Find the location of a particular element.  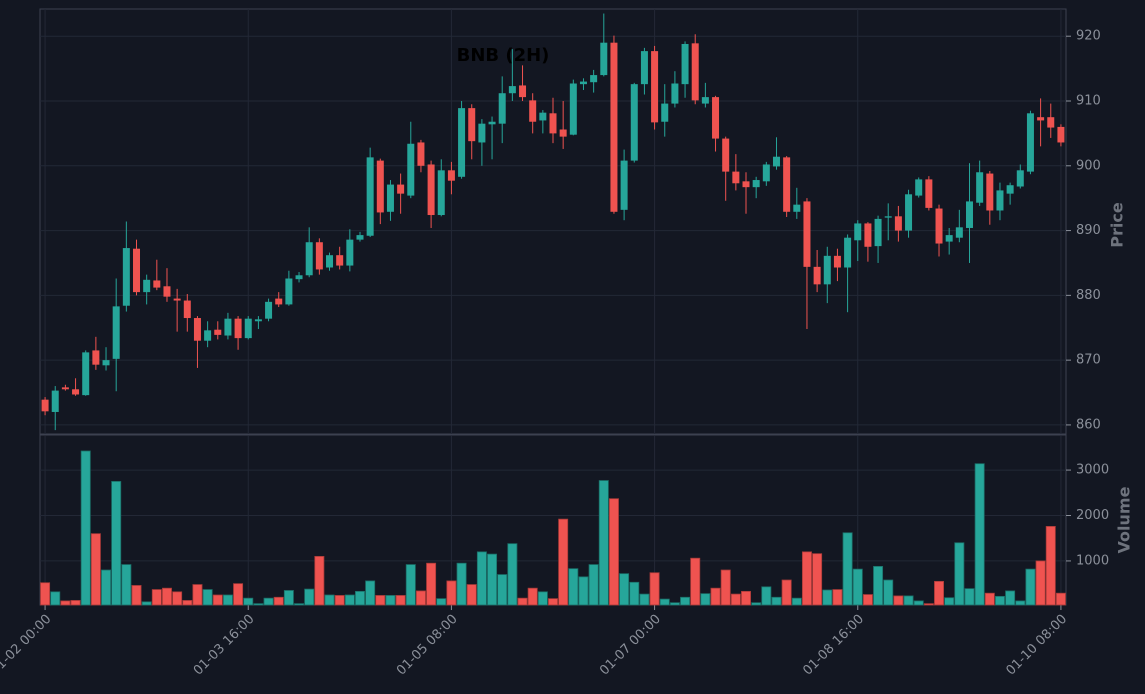

y-tick-label: 890 is located at coordinates (1088, 230).